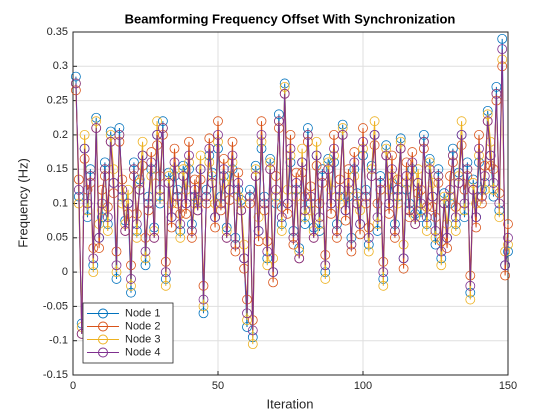 This screenshot has height=420, width=560. Describe the element at coordinates (58, 341) in the screenshot. I see `y-tick-label: -0.1` at that location.